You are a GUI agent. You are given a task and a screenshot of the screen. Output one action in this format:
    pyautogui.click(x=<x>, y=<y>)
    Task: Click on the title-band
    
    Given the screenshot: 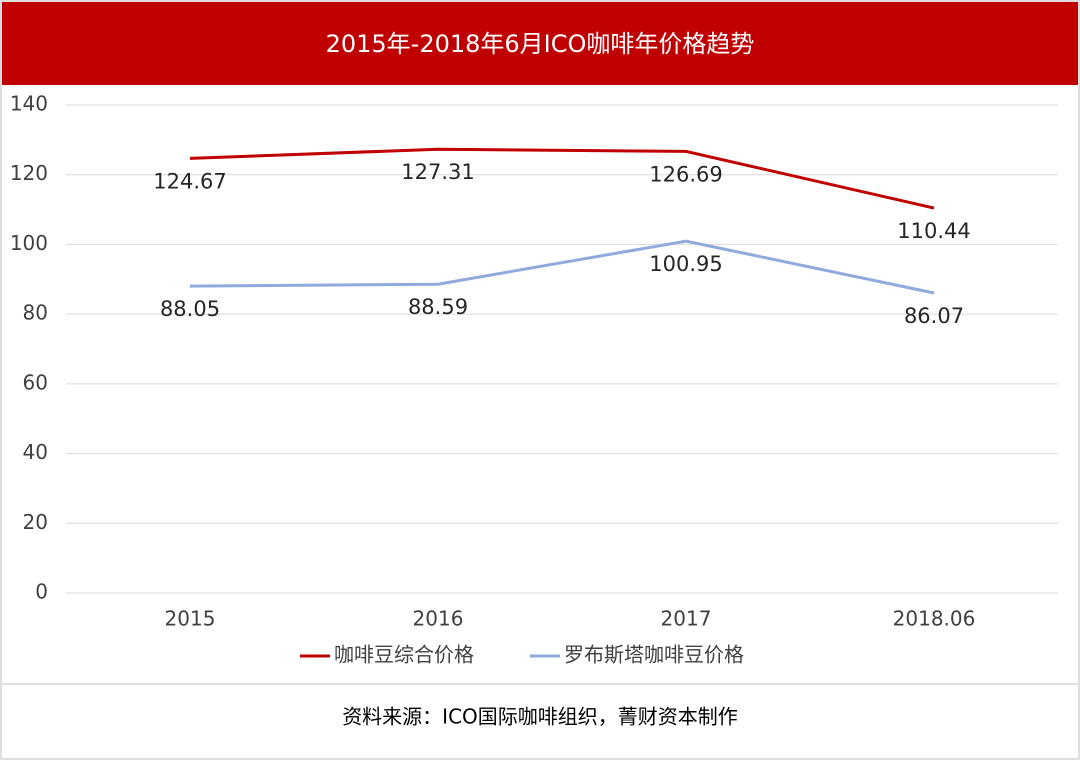 What is the action you would take?
    pyautogui.click(x=540, y=43)
    